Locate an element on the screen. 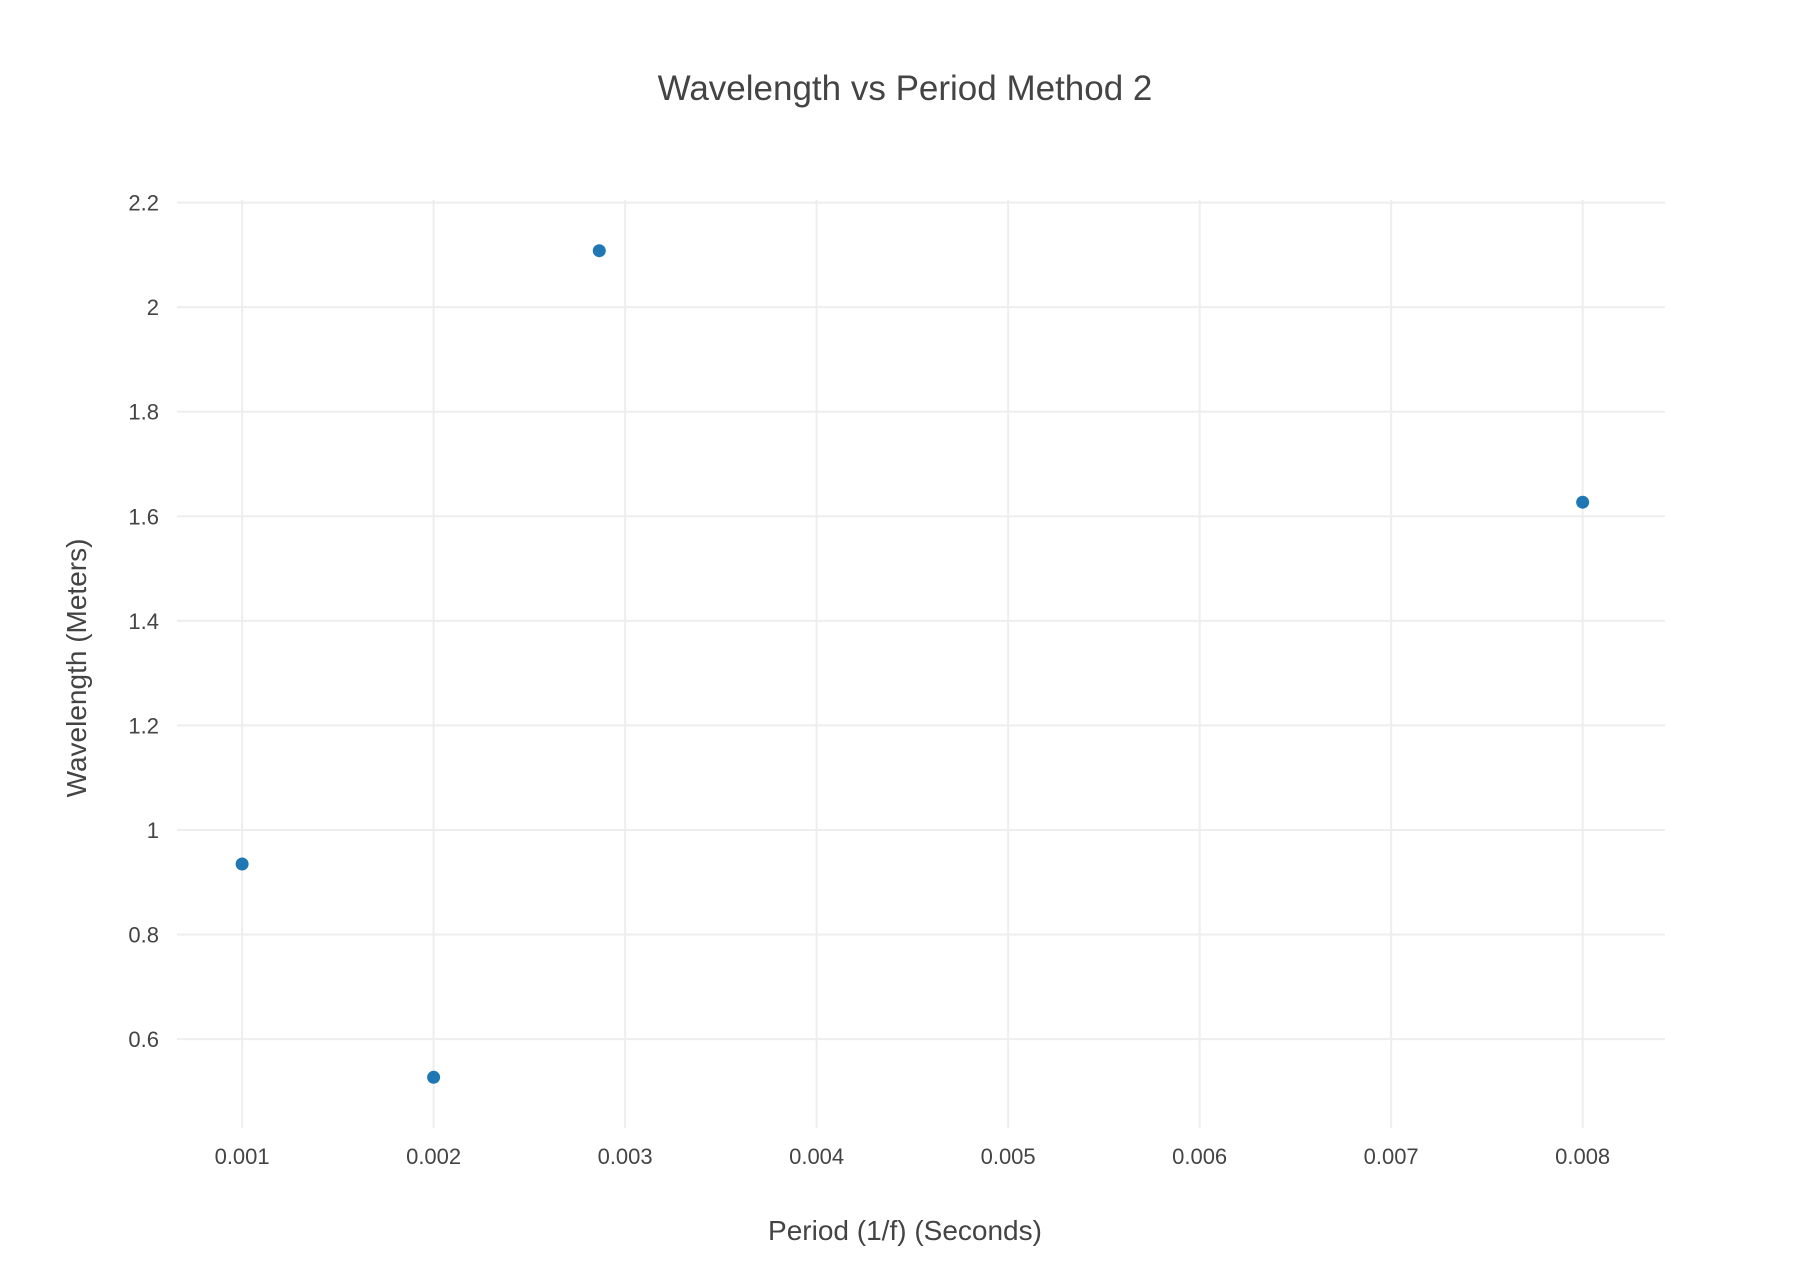  y-tick-label: 1 is located at coordinates (153, 830).